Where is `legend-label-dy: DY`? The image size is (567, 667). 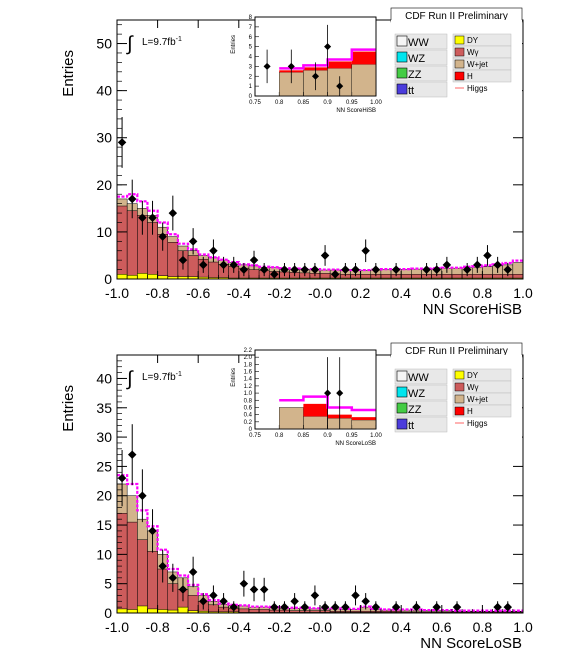
legend-label-dy: DY is located at coordinates (473, 375).